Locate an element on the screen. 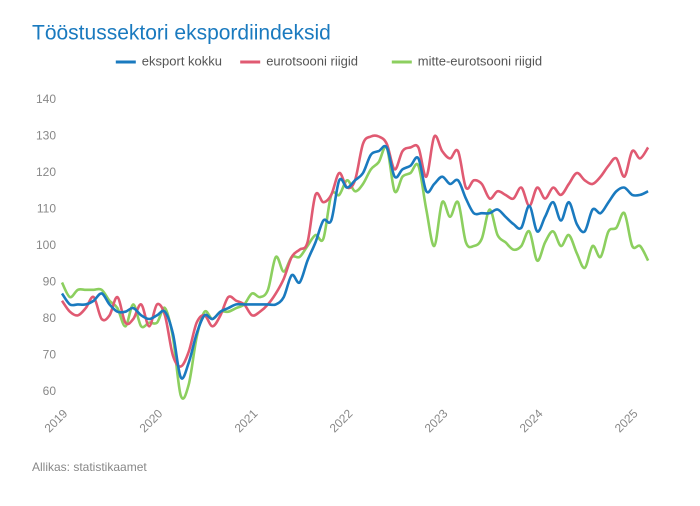 This screenshot has height=506, width=700. y-tick-label: 100 is located at coordinates (46, 245).